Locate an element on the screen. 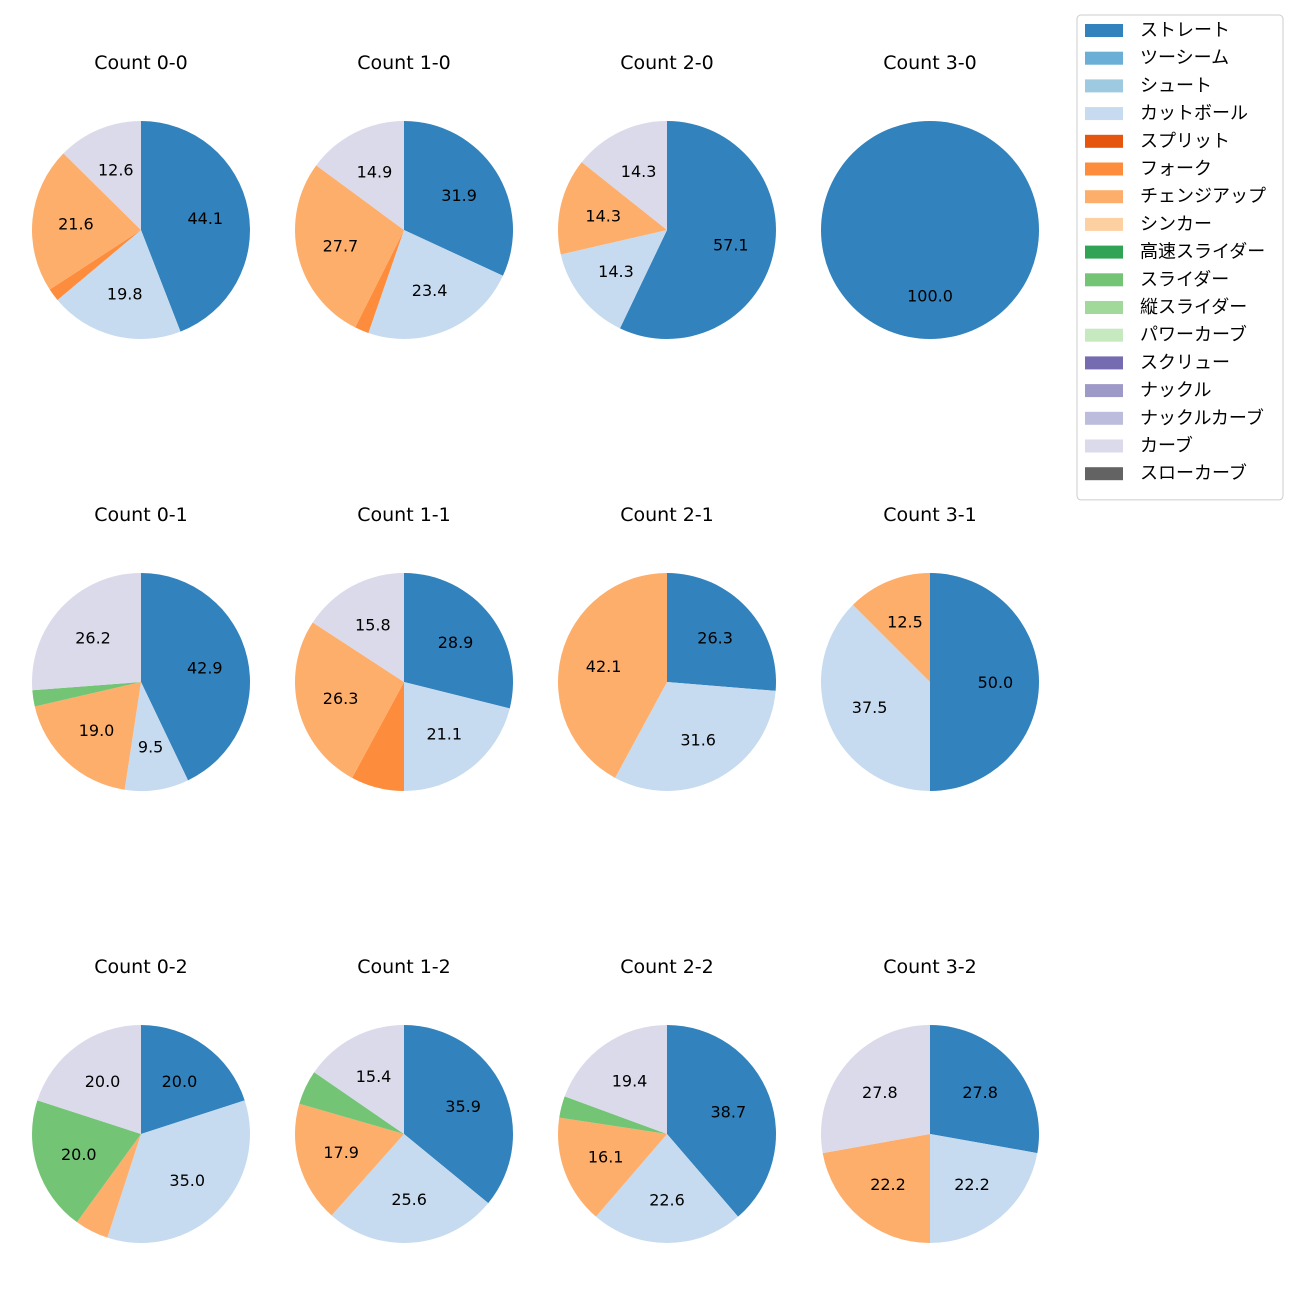 The image size is (1300, 1300). slice-label: 44.1 is located at coordinates (205, 218).